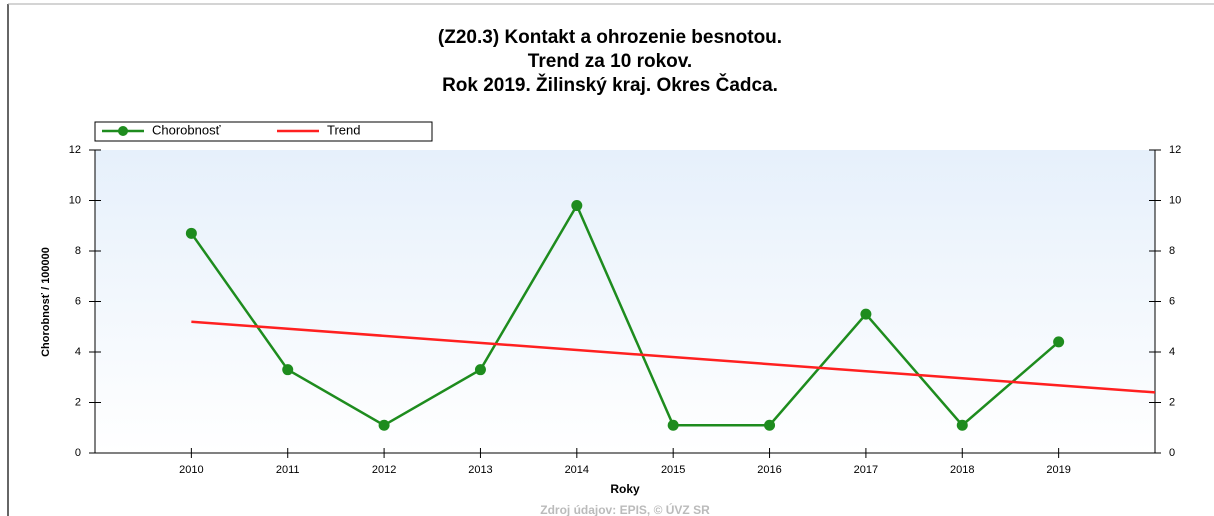 The width and height of the screenshot is (1214, 516). Describe the element at coordinates (1175, 150) in the screenshot. I see `y2-tick-label: 12` at that location.